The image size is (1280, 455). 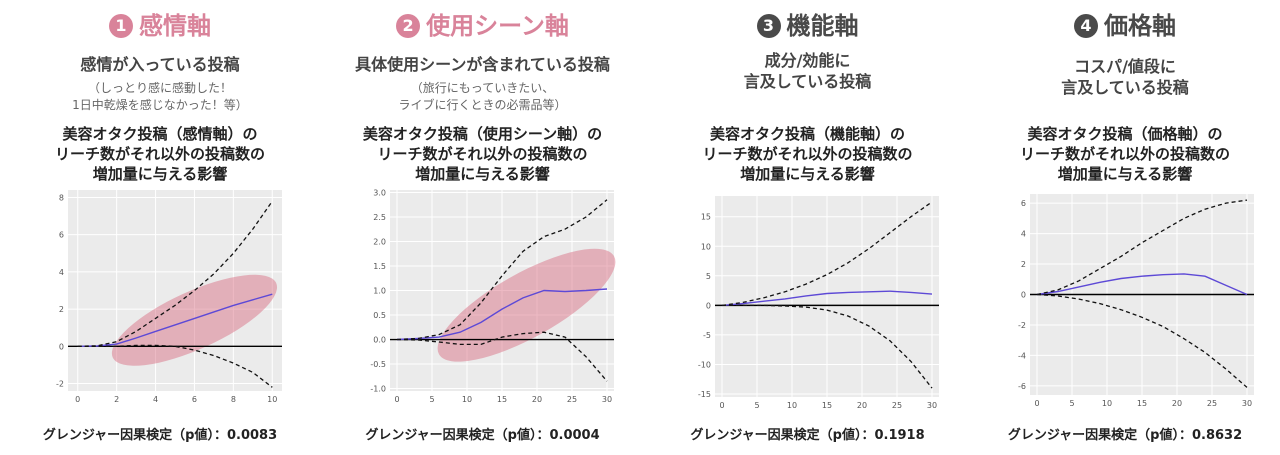 What do you see at coordinates (61, 309) in the screenshot?
I see `y-tick-label: 2` at bounding box center [61, 309].